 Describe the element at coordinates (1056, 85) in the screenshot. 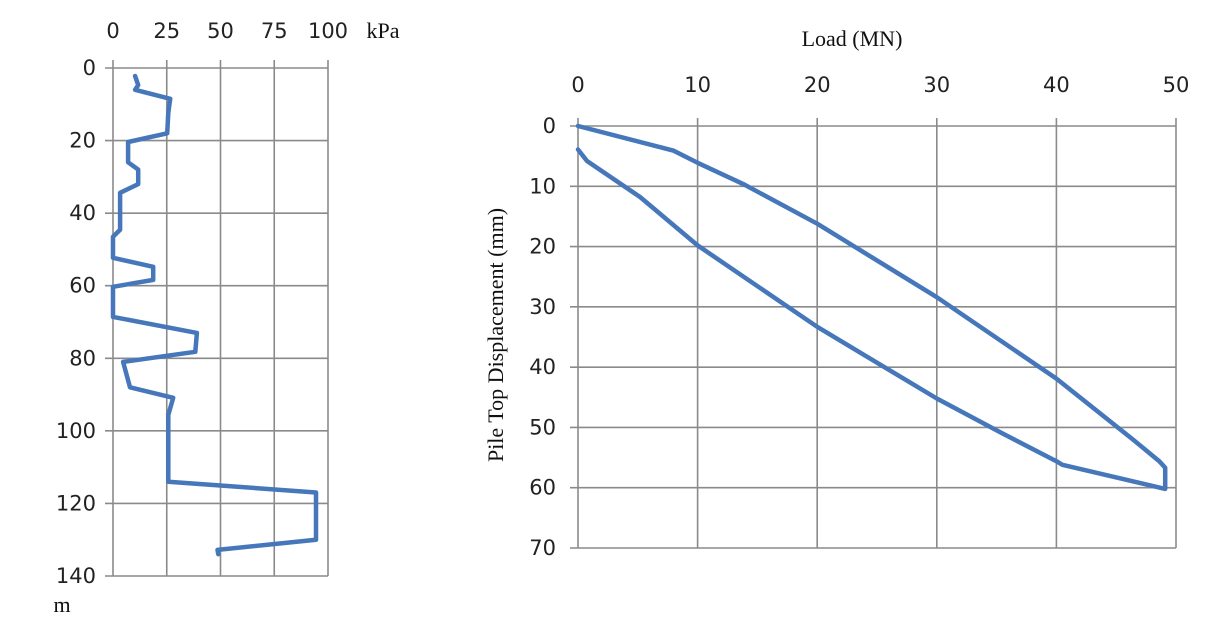

I see `x-tick-label: 40` at that location.